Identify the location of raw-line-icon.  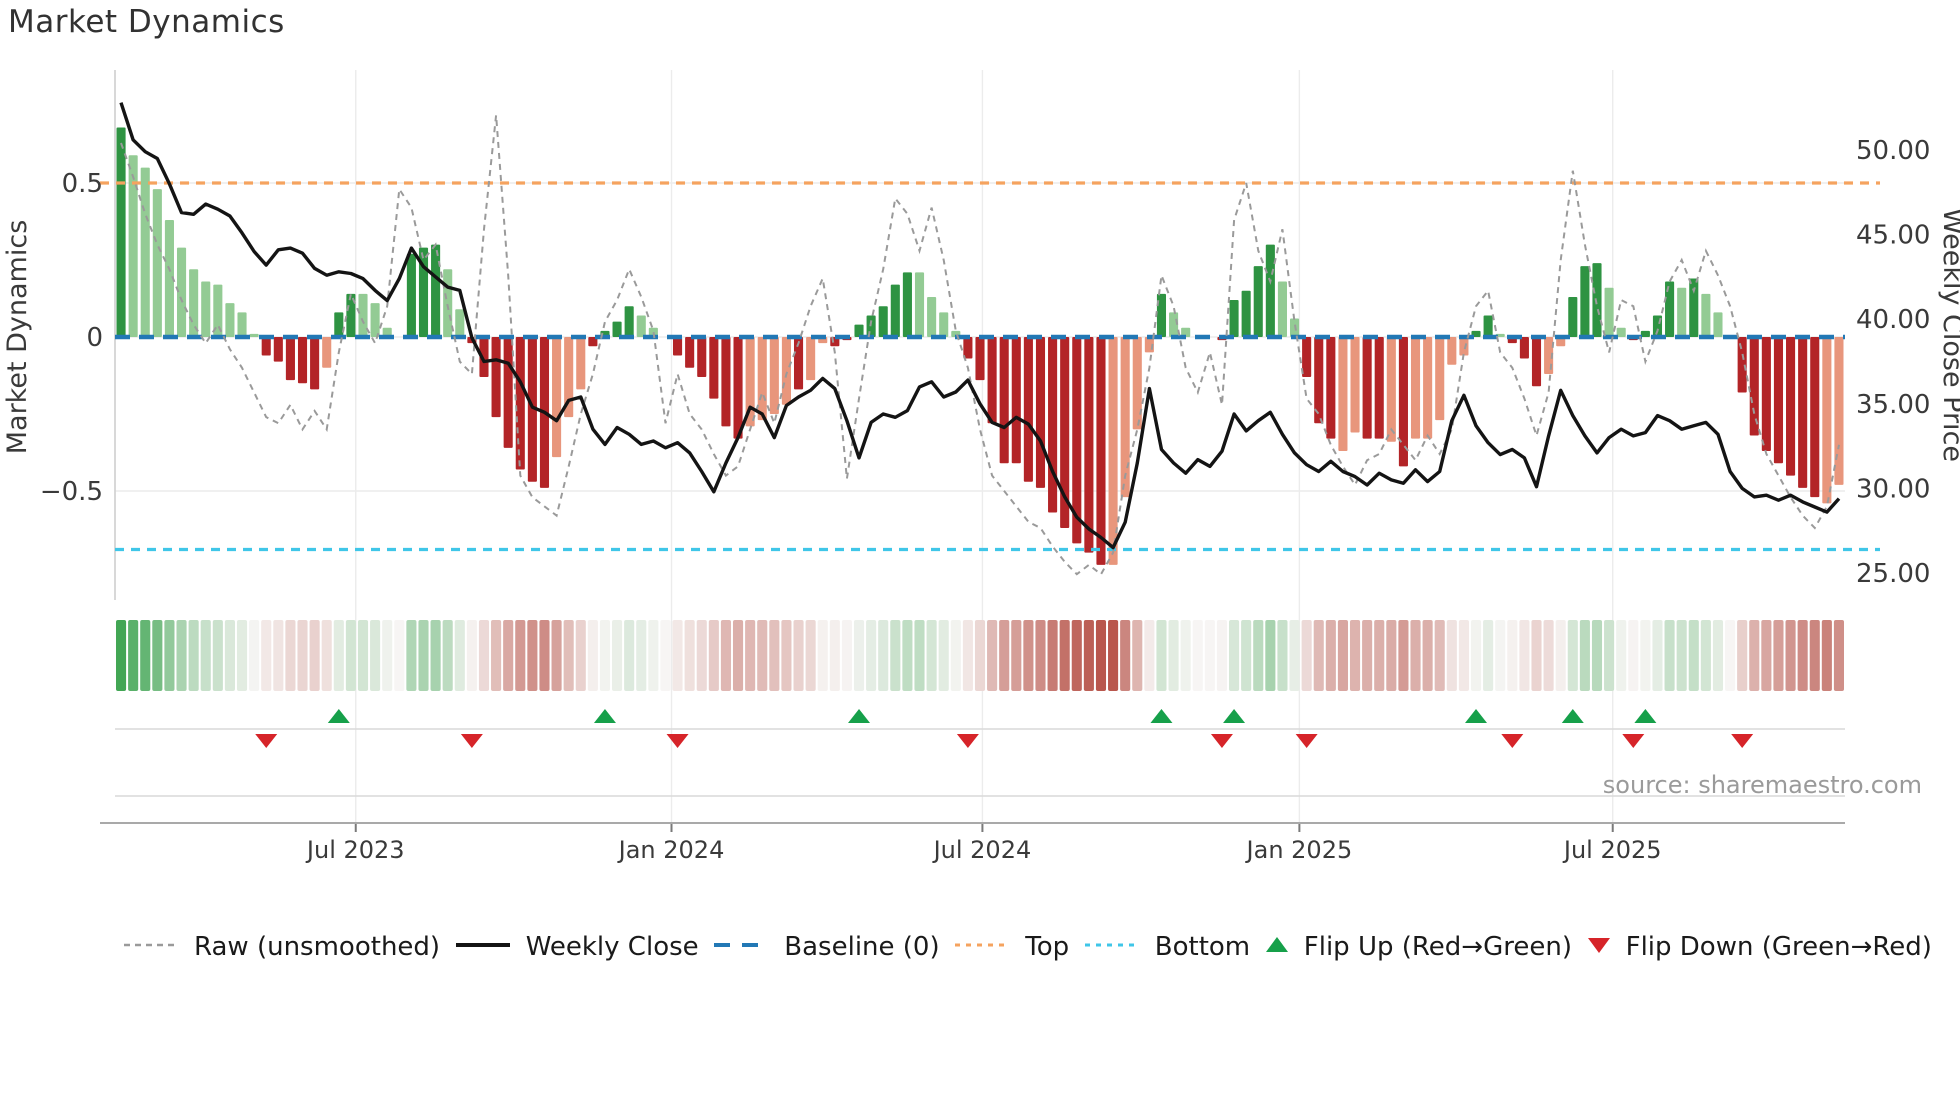
(151, 947).